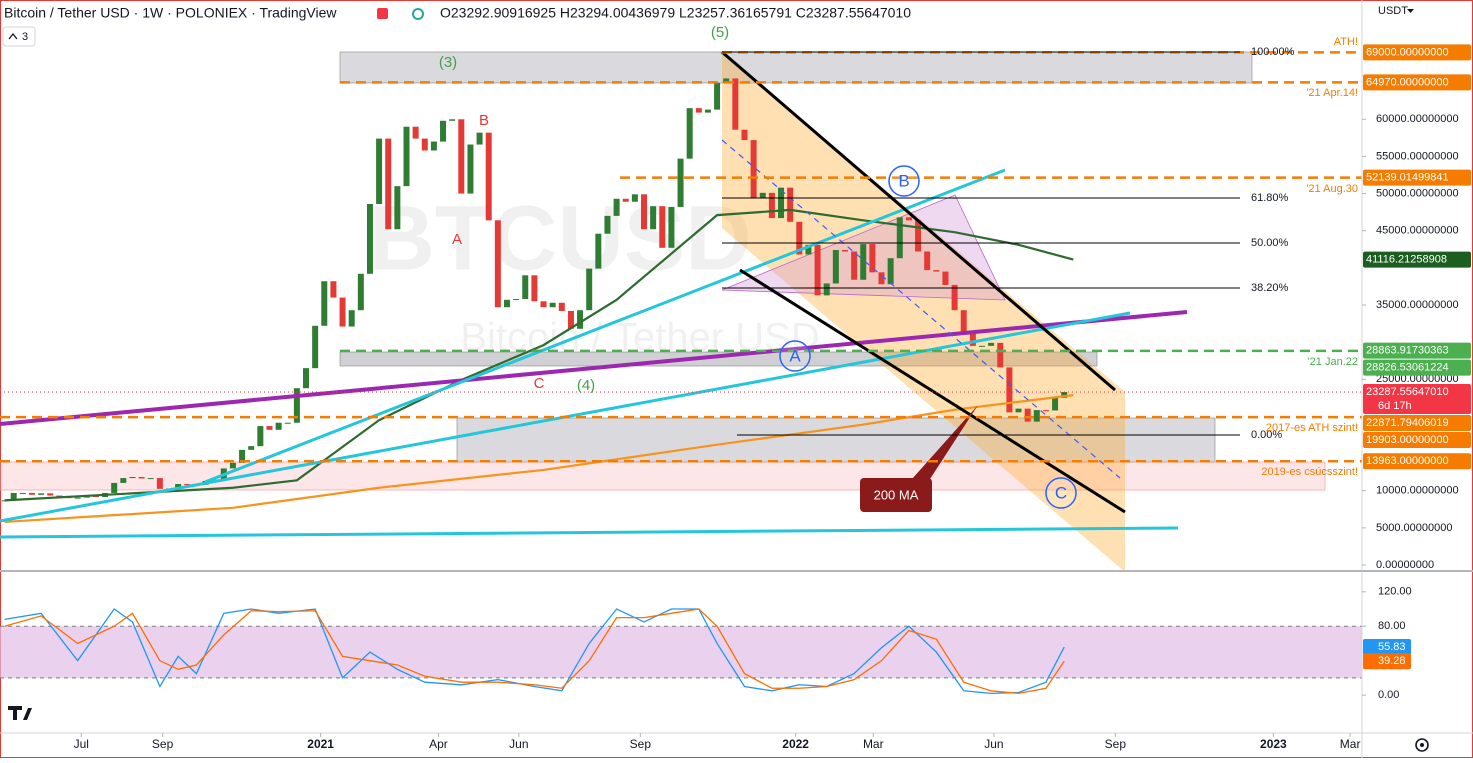  Describe the element at coordinates (993, 744) in the screenshot. I see `x-tick-label: Jun` at that location.